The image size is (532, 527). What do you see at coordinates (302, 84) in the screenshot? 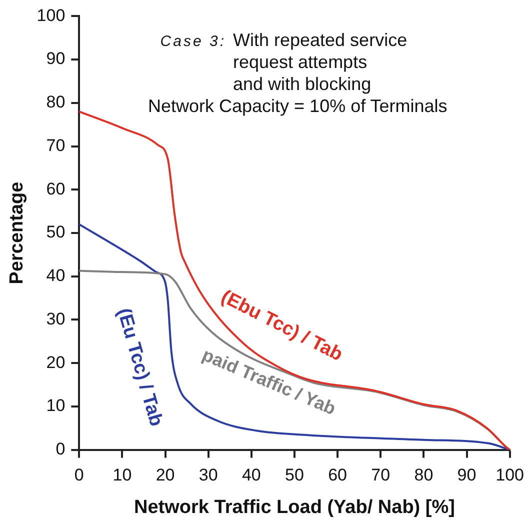
I see `annotation: and with blocking` at bounding box center [302, 84].